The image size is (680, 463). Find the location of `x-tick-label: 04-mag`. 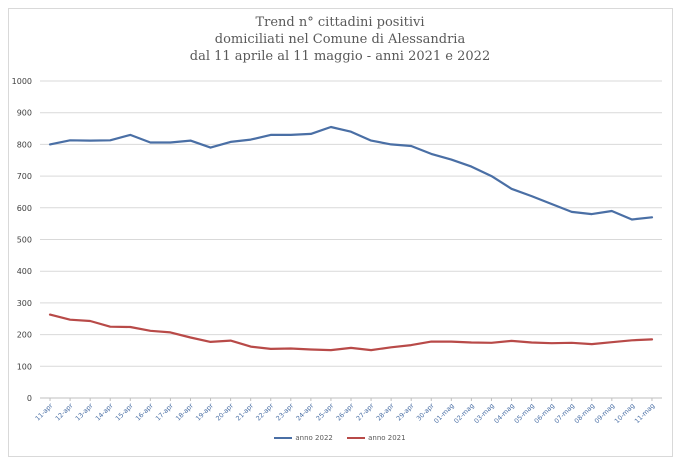

x-tick-label: 04-mag is located at coordinates (504, 413).